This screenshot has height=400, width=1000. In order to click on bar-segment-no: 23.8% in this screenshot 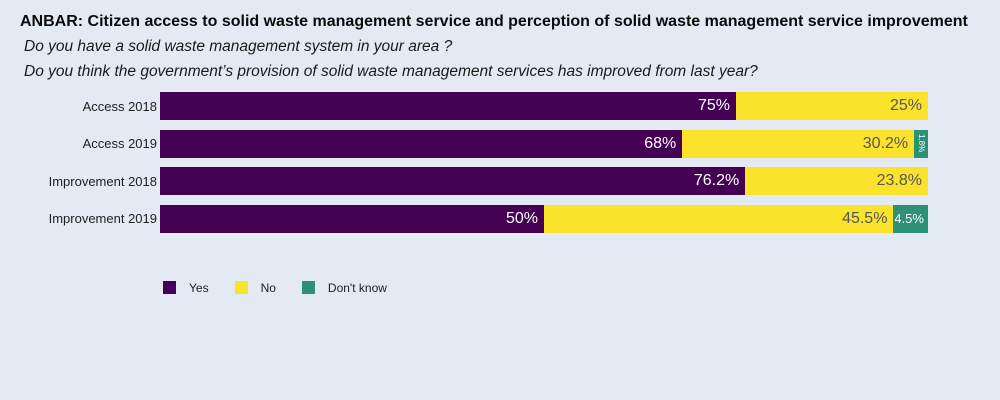, I will do `click(836, 181)`.